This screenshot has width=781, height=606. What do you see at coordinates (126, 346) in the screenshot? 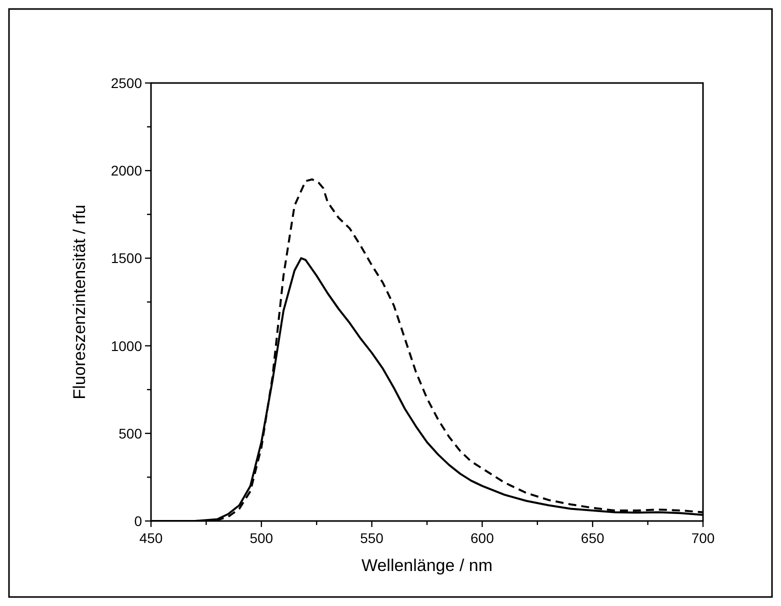
I see `y-tick-label: 1000` at bounding box center [126, 346].